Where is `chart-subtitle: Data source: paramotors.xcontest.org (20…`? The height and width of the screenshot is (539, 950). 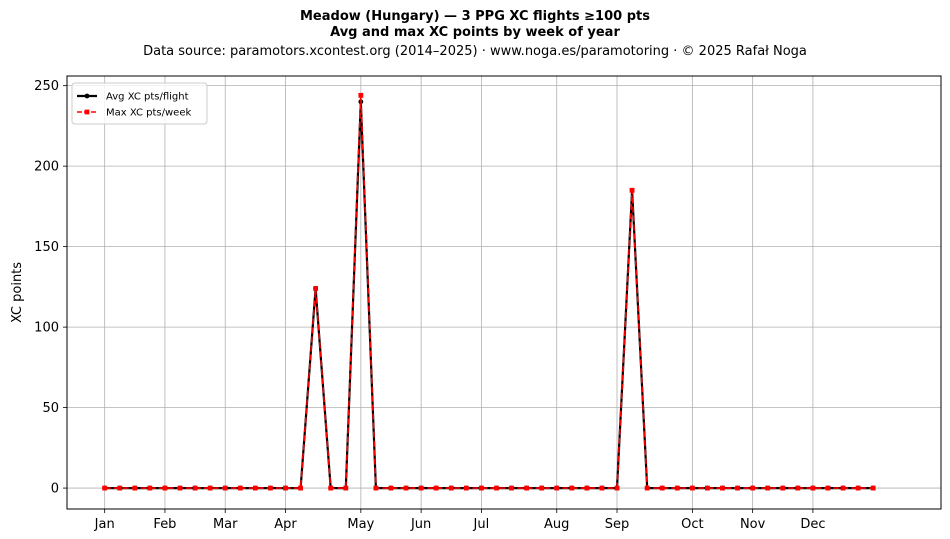
chart-subtitle: Data source: paramotors.xcontest.org (20… is located at coordinates (475, 51).